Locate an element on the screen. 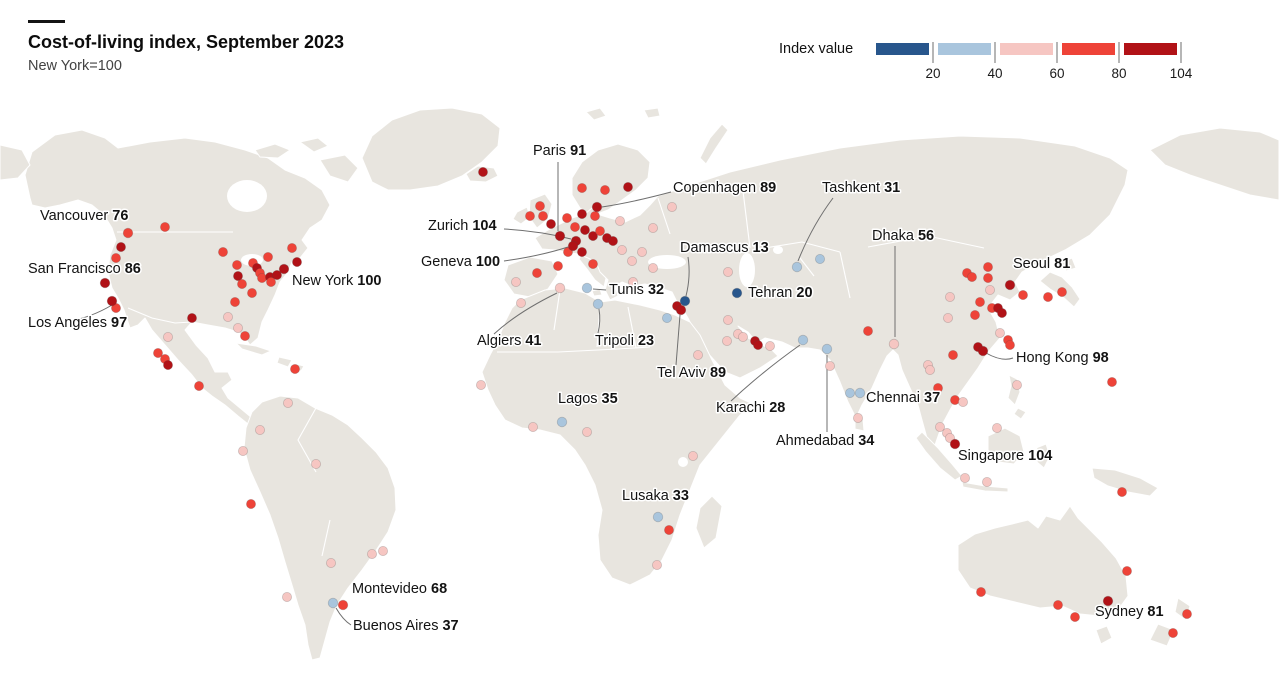 The image size is (1279, 679). city-dot-lagos is located at coordinates (562, 422).